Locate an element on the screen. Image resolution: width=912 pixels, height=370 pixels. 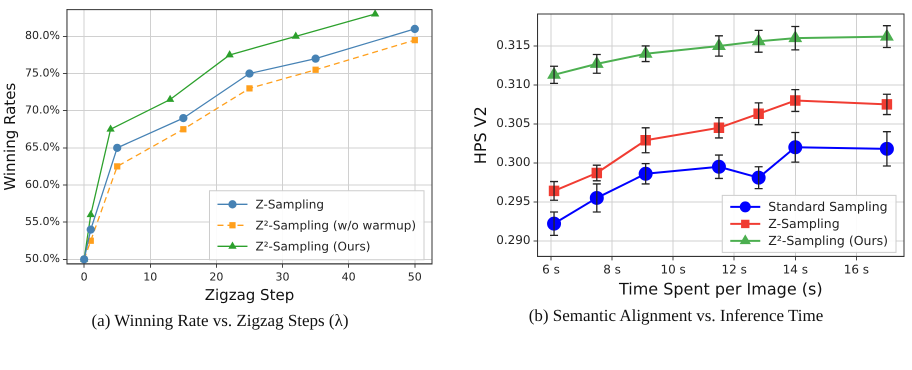
y-tick-label: 0.290 is located at coordinates (513, 239).